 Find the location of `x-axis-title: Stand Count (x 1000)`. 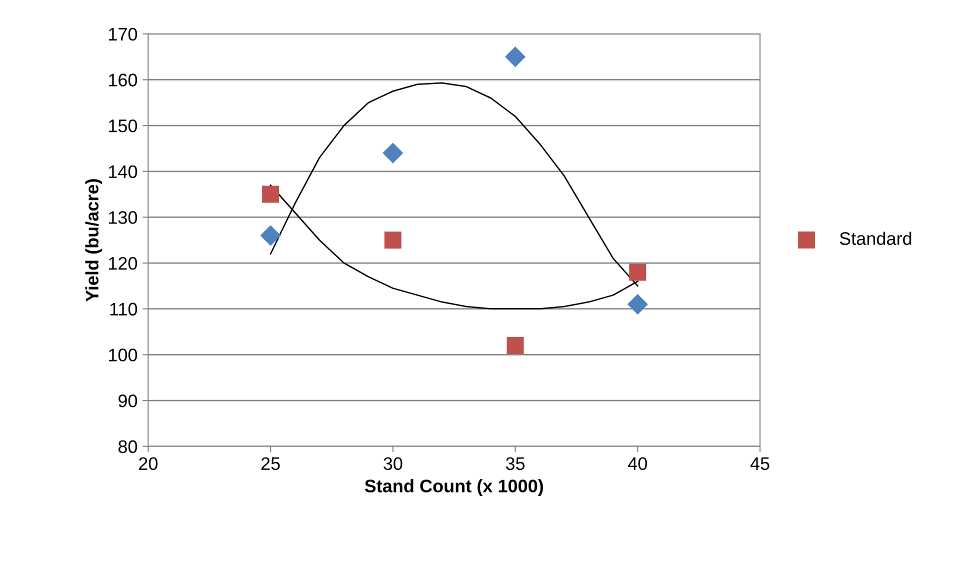

x-axis-title: Stand Count (x 1000) is located at coordinates (453, 487).